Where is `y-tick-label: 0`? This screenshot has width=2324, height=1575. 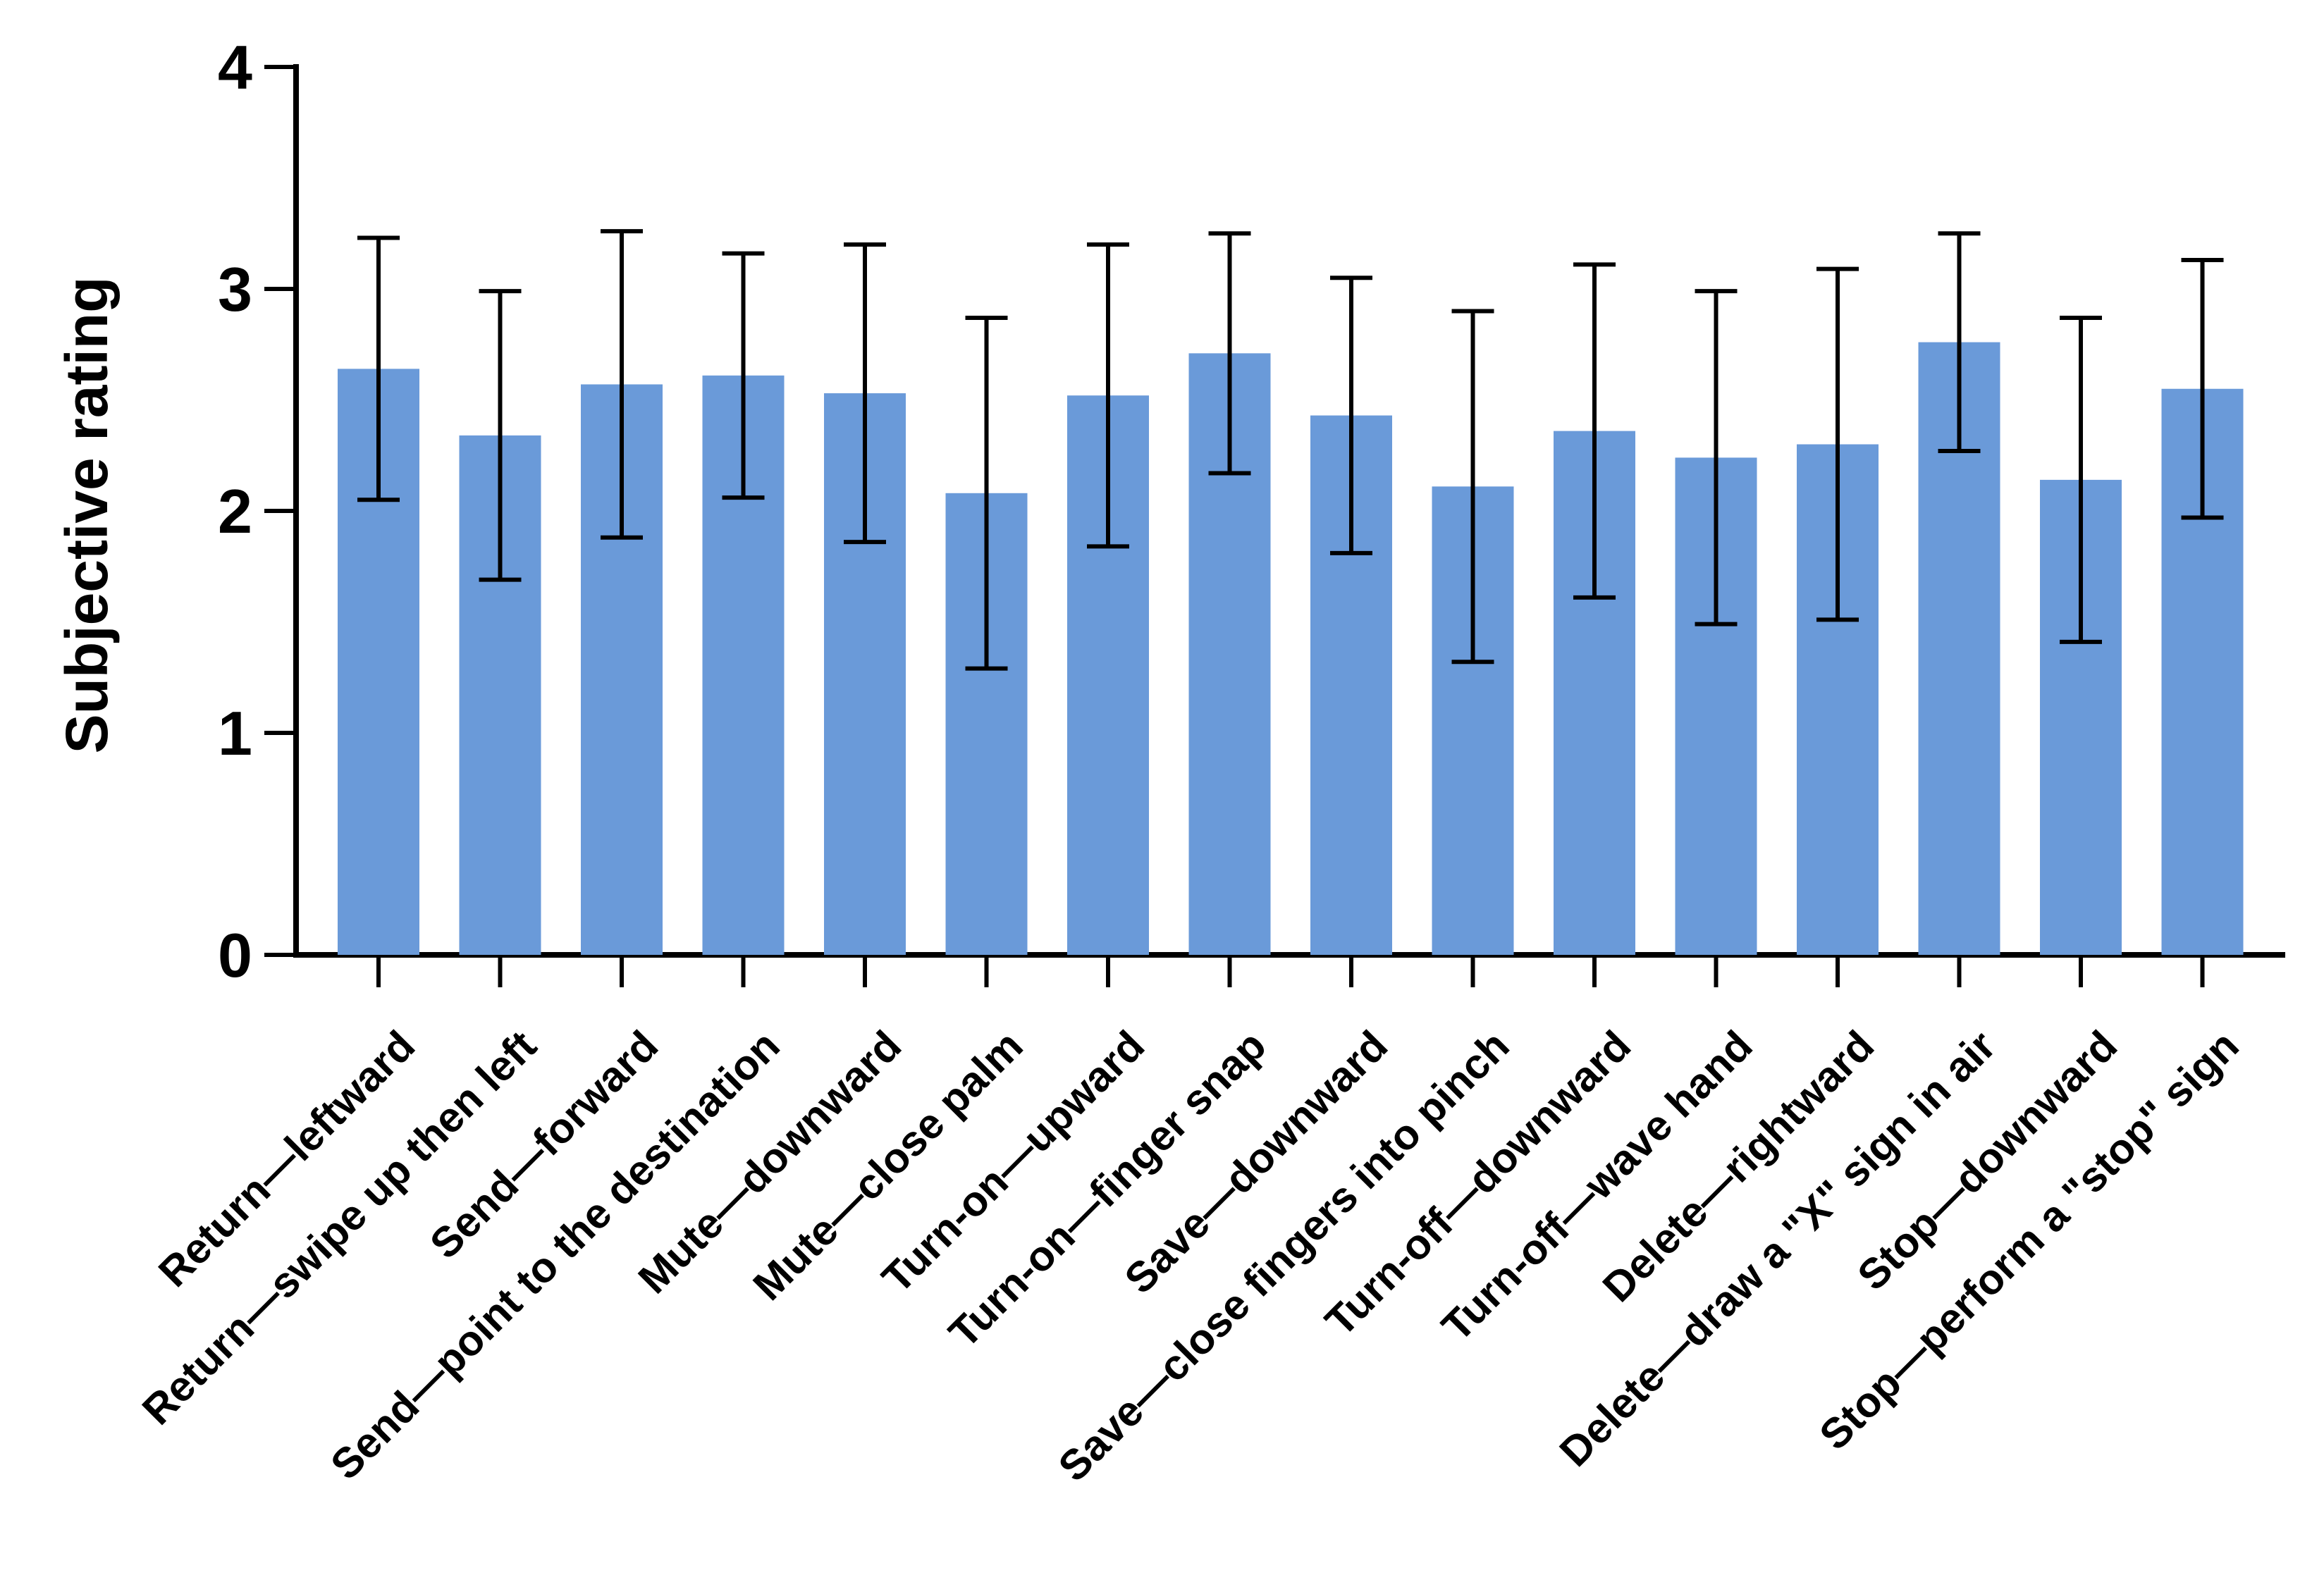 y-tick-label: 0 is located at coordinates (235, 955).